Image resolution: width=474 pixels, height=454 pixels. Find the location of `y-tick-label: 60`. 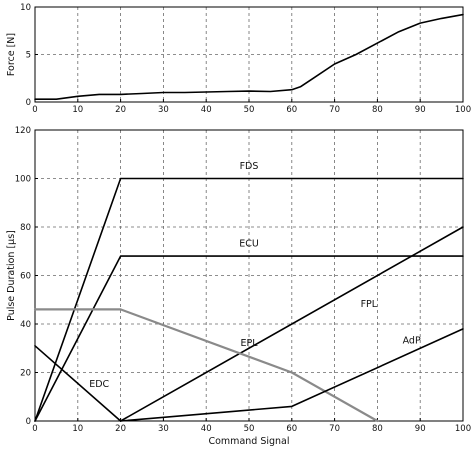

y-tick-label: 60 is located at coordinates (25, 277).